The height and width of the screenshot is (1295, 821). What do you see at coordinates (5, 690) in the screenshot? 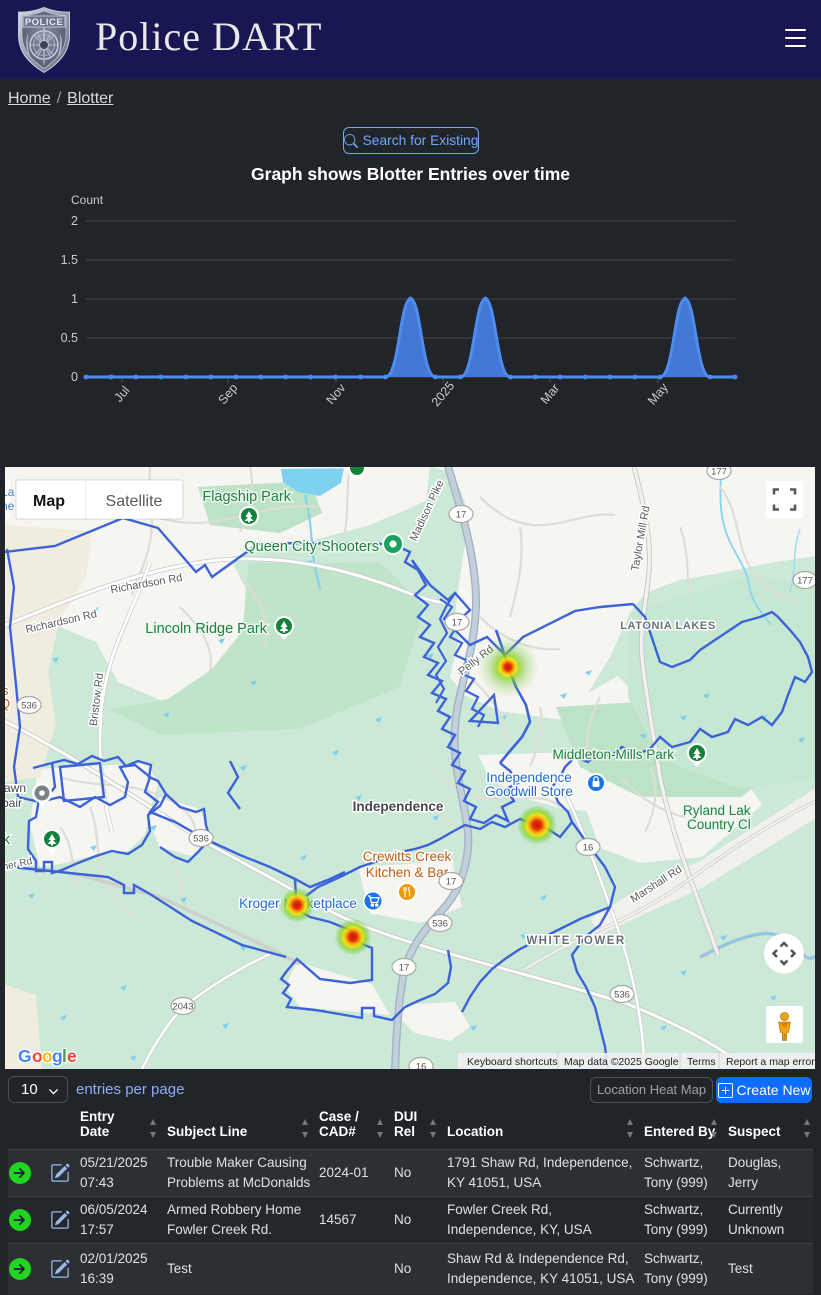
I see `svg-text: s` at bounding box center [5, 690].